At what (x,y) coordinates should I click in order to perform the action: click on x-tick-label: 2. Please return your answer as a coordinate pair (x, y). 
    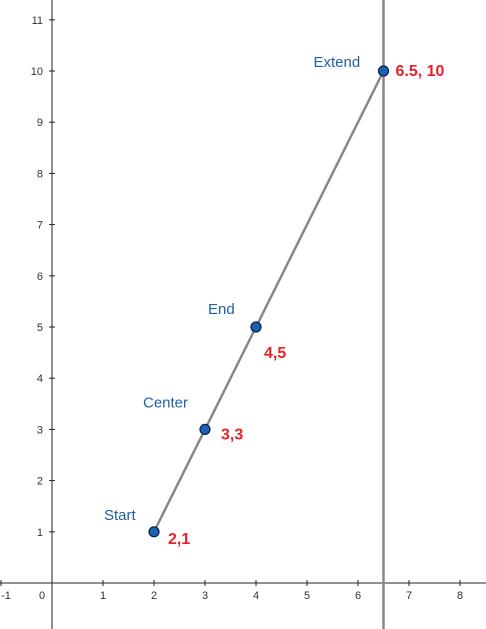
    Looking at the image, I should click on (154, 596).